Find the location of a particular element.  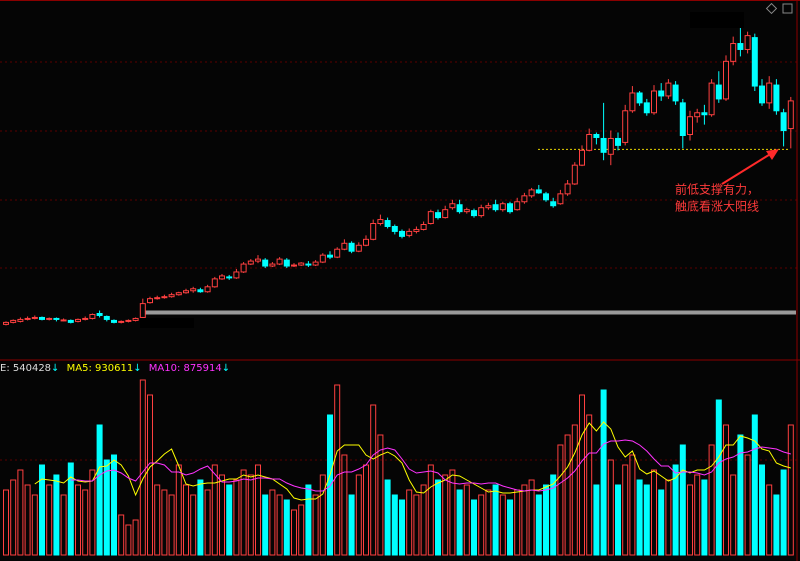

redaction is located at coordinates (717, 20).